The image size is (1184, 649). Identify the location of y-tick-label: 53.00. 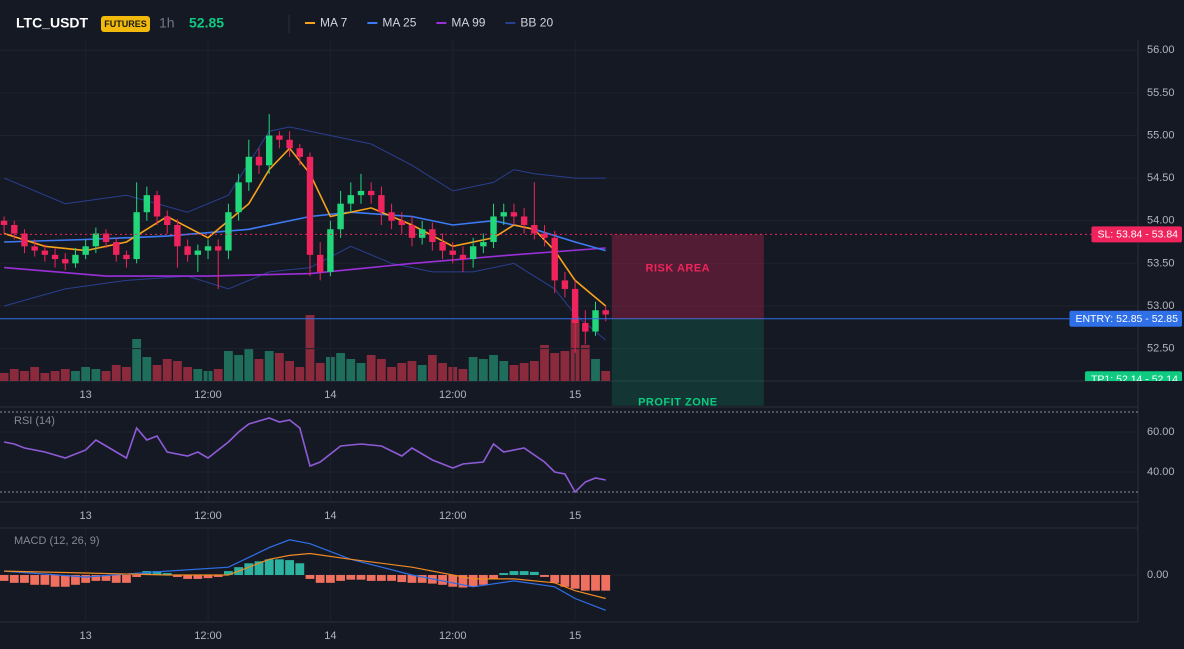
(1161, 306).